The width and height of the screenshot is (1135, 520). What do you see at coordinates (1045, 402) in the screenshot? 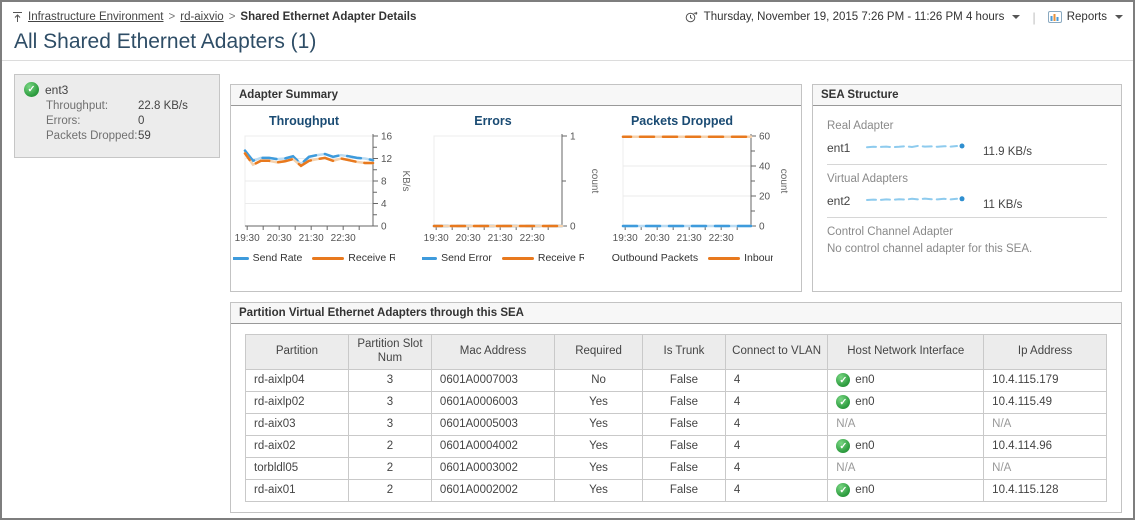
I see `cell-ip: 10.4.115.49` at bounding box center [1045, 402].